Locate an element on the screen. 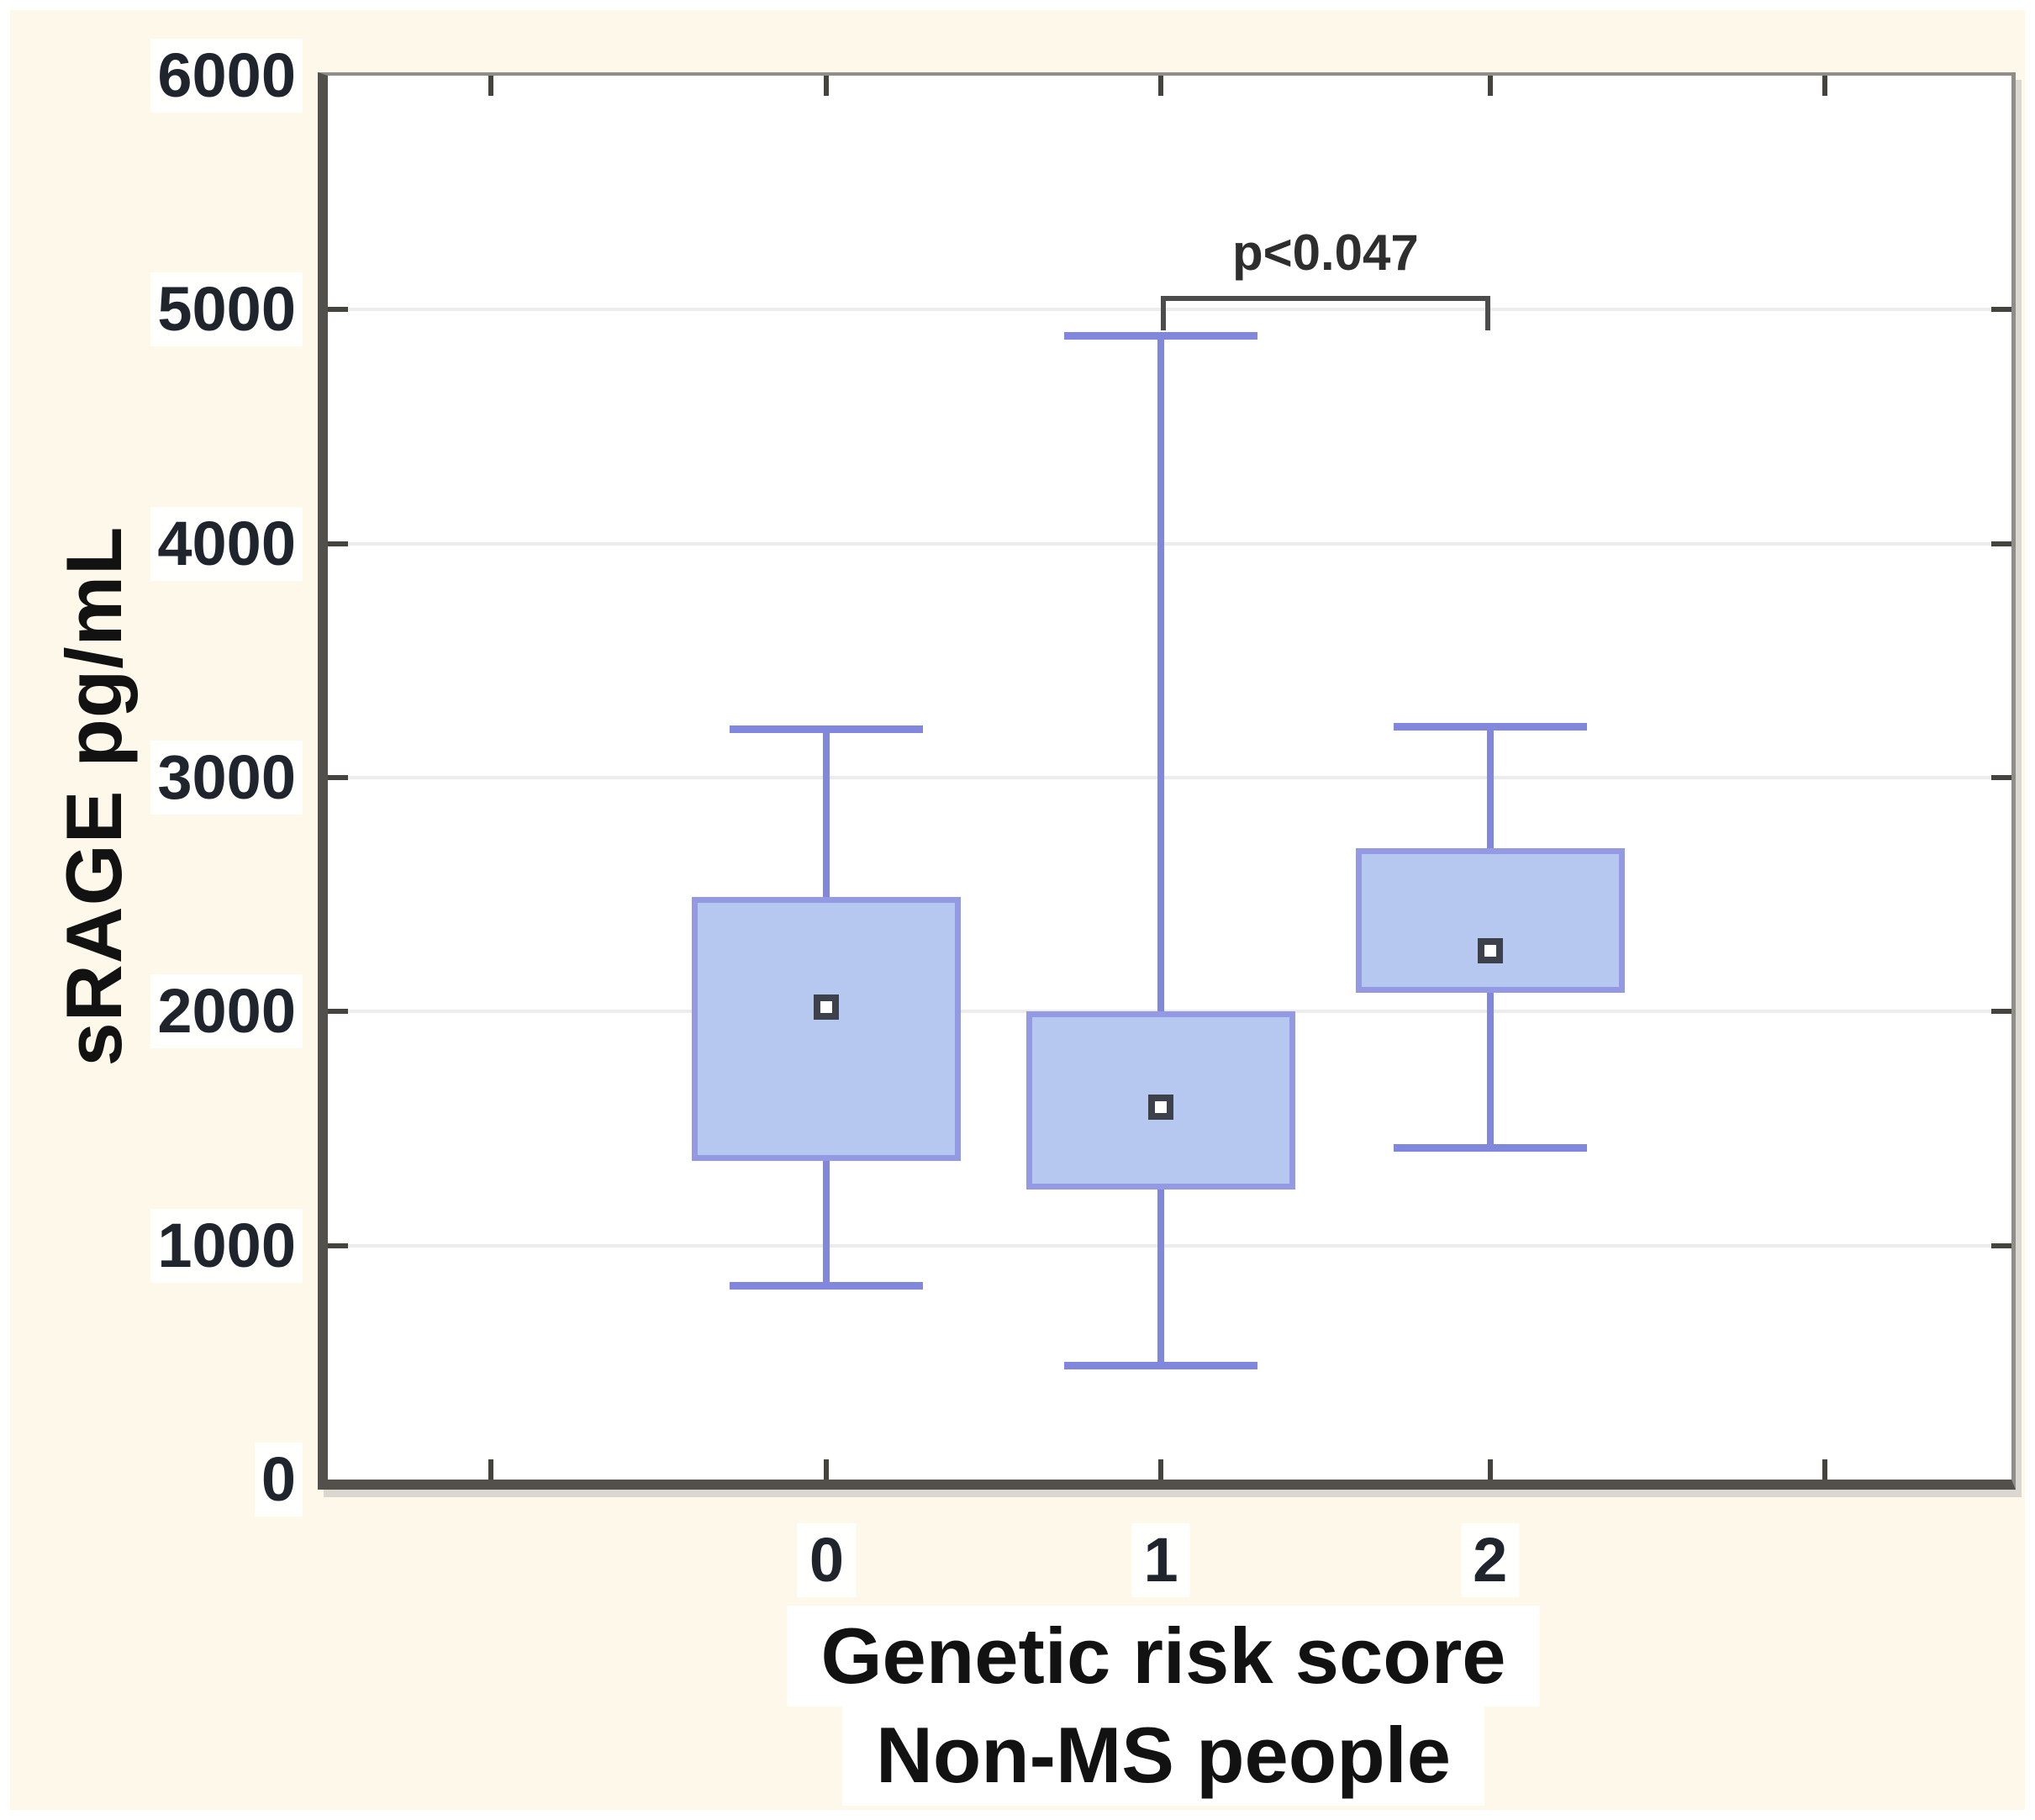  y-tick-label: 6000 is located at coordinates (227, 76).